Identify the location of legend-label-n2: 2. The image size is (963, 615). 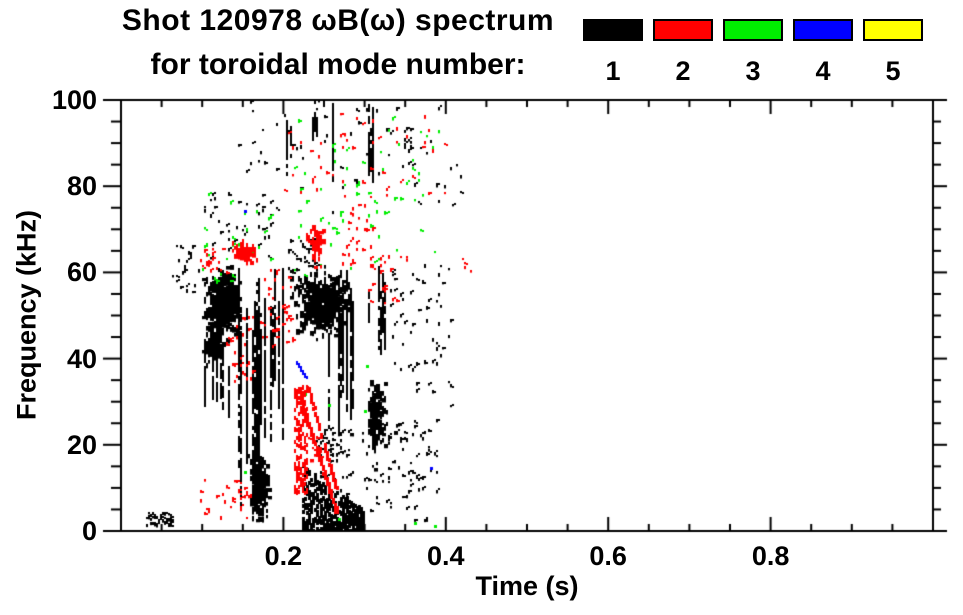
(683, 71).